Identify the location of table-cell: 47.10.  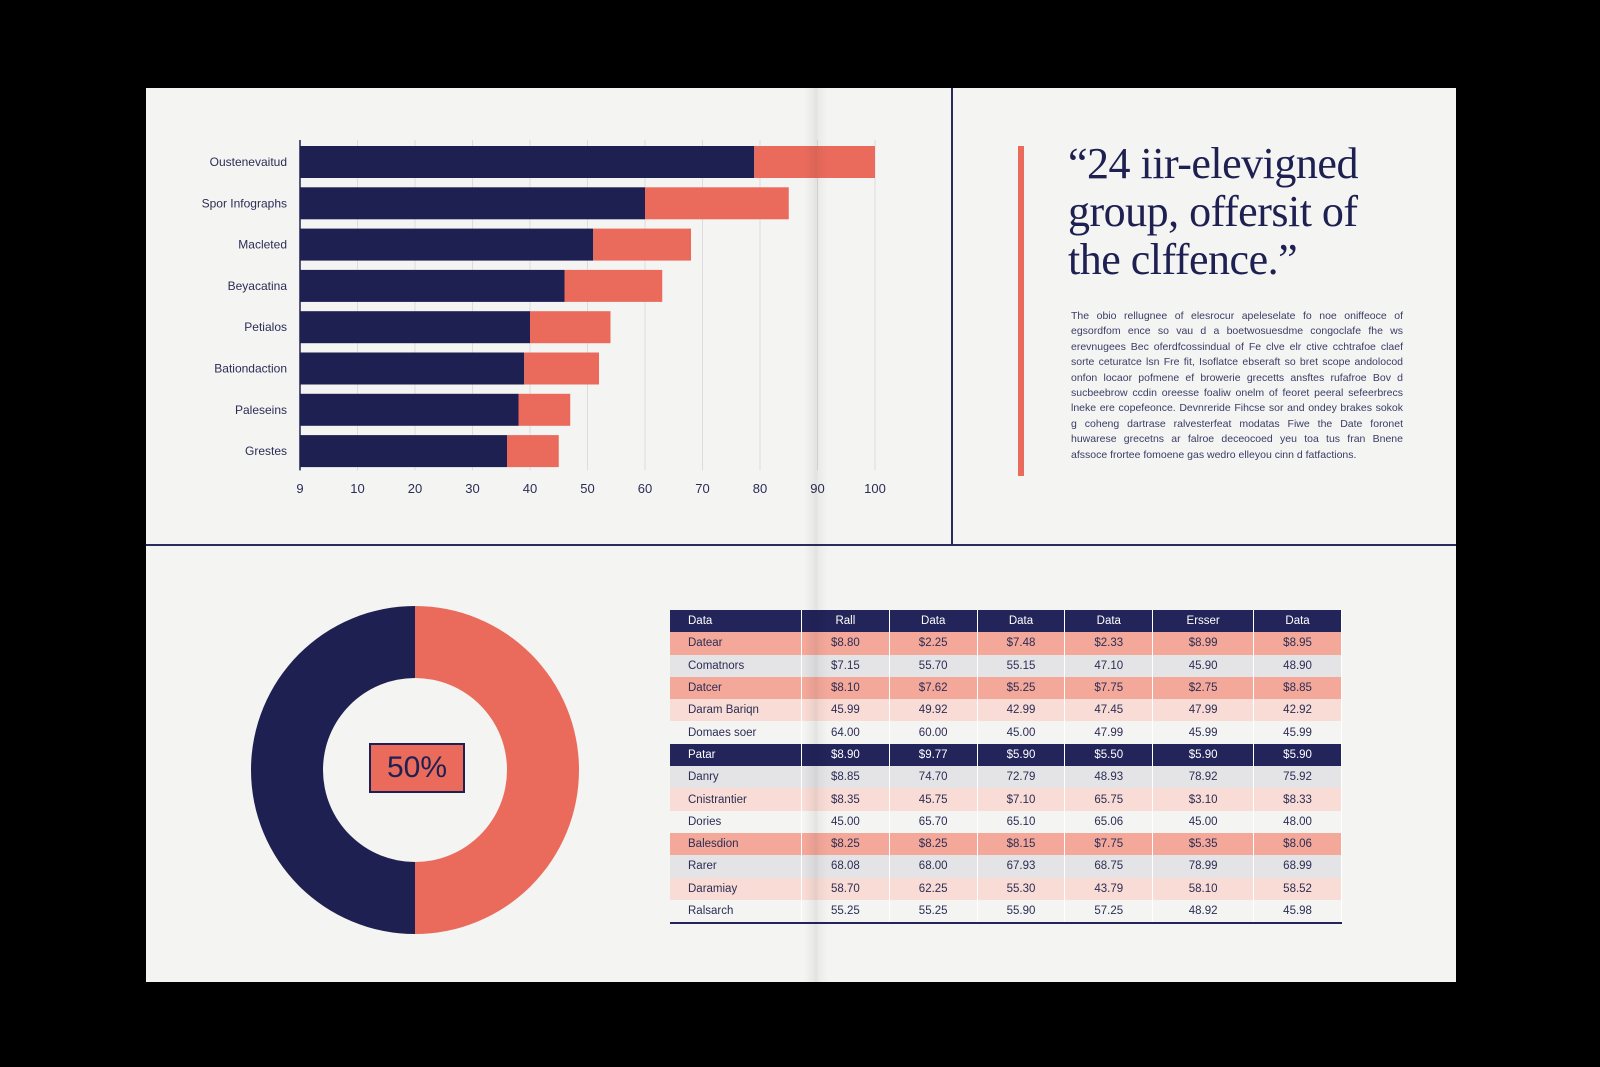
(1109, 665).